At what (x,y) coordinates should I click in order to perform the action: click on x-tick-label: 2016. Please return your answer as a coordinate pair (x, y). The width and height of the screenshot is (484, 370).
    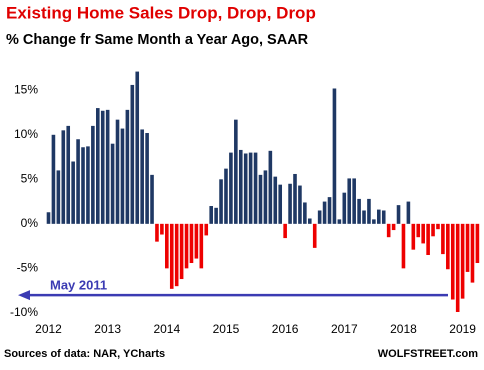
    Looking at the image, I should click on (285, 329).